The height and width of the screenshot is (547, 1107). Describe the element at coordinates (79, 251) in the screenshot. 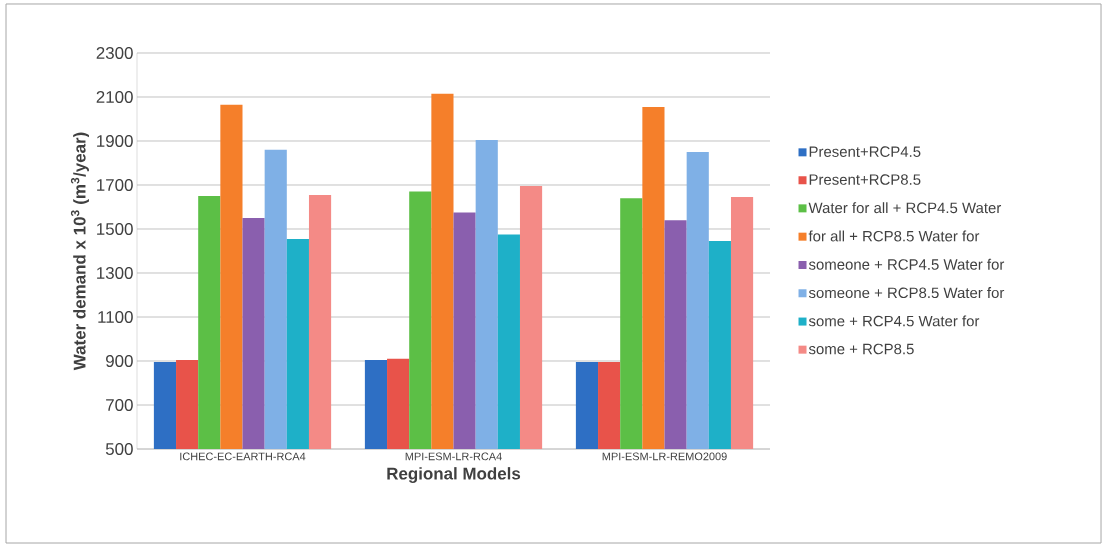

I see `y-axis-title: Water demand x 10$^{3}$ (m$^{3}$/year)` at that location.